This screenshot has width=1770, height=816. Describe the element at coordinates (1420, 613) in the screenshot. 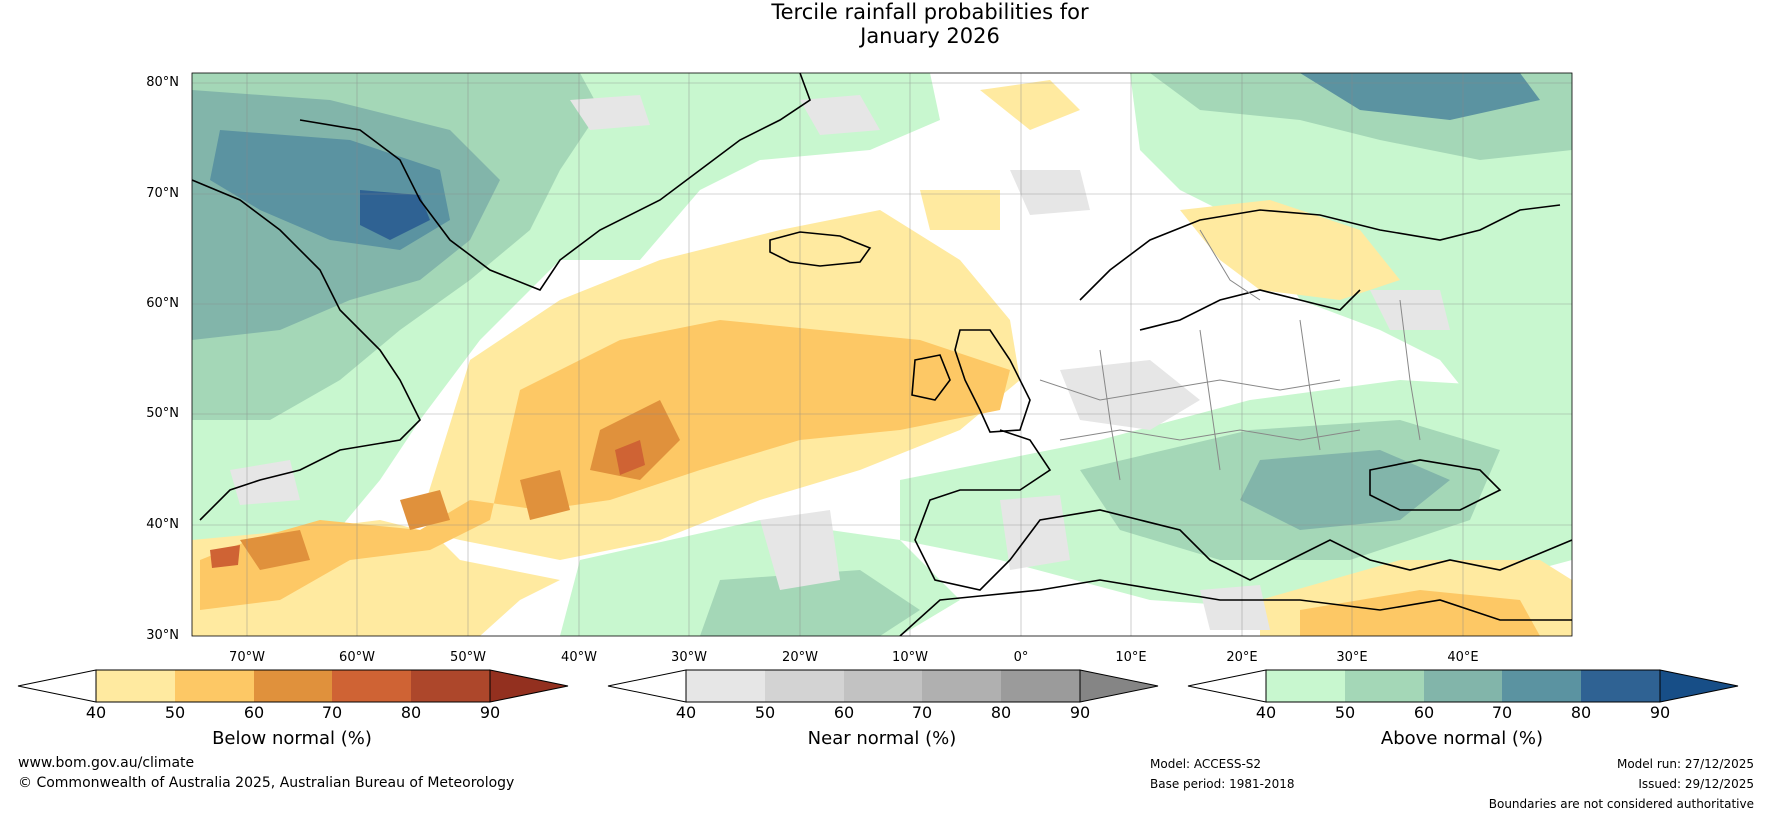

I see `orange-africa-mid` at that location.